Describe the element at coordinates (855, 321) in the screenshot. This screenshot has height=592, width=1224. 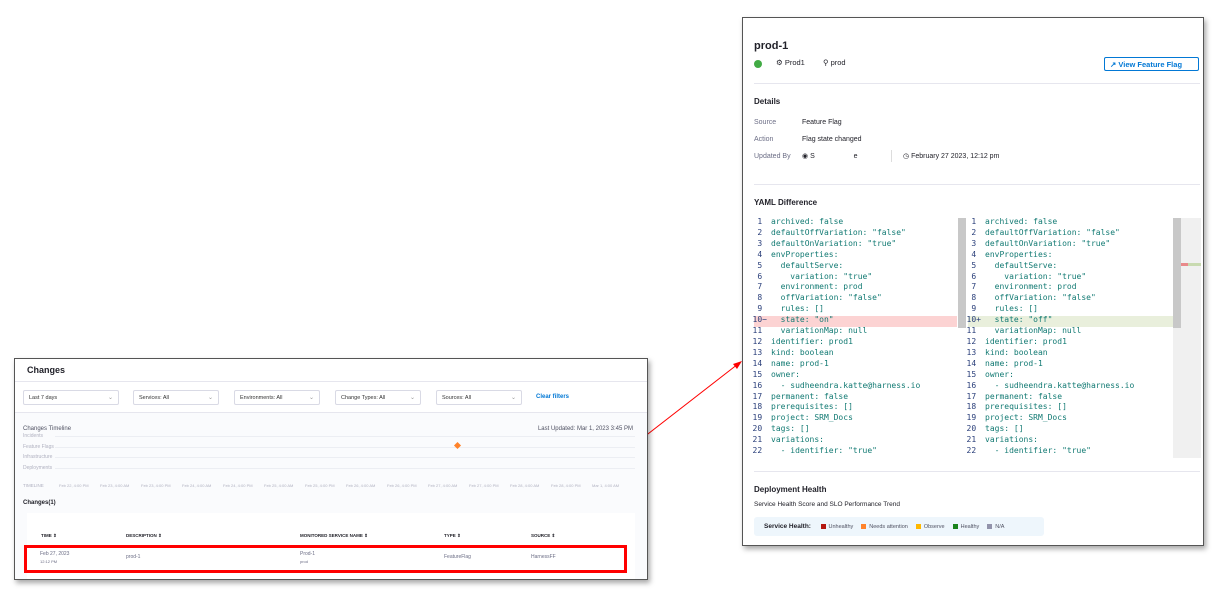
I see `removed-line-highlight` at that location.